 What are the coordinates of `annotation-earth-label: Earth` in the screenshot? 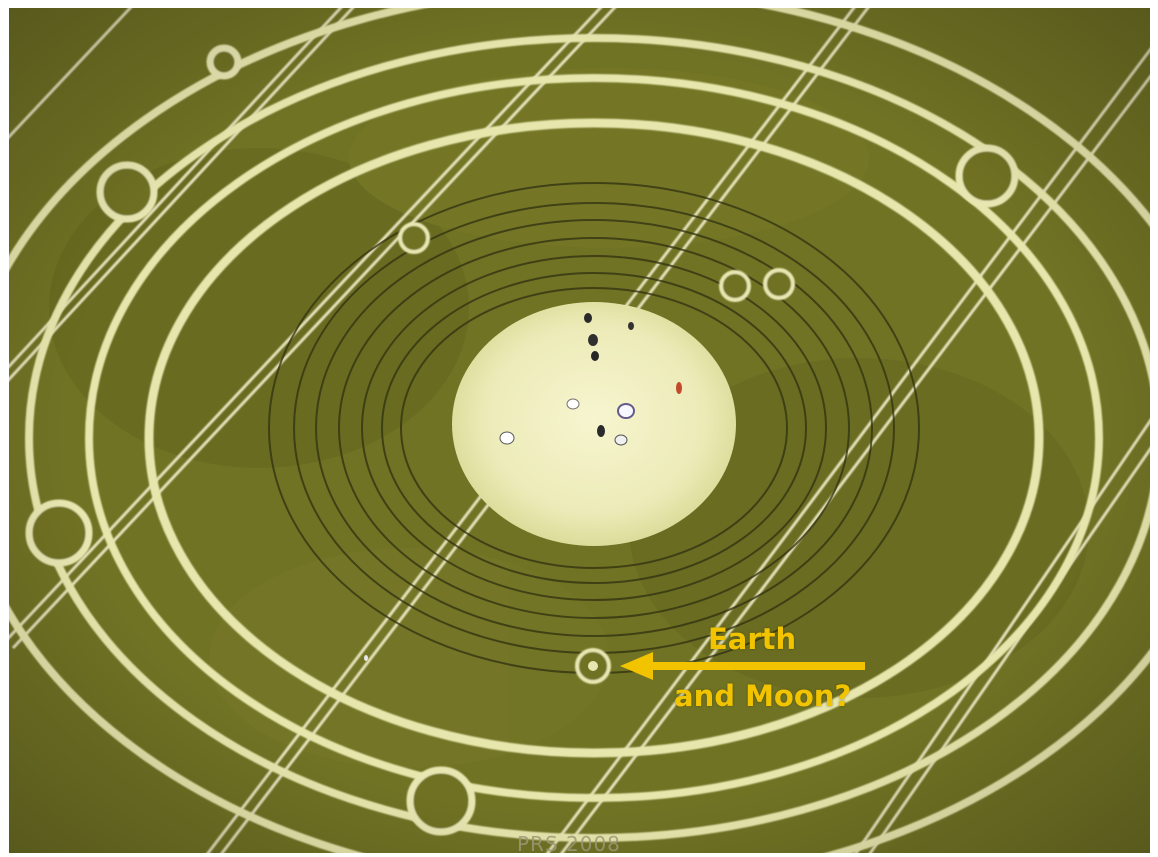 It's located at (752, 639).